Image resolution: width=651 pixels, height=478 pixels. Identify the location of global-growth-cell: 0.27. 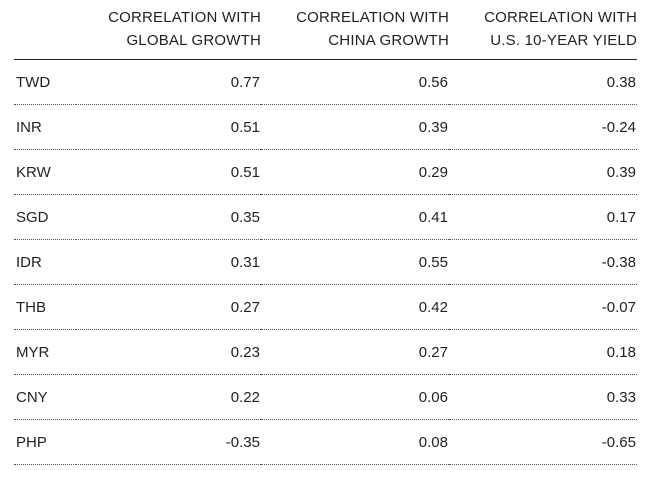
(168, 307).